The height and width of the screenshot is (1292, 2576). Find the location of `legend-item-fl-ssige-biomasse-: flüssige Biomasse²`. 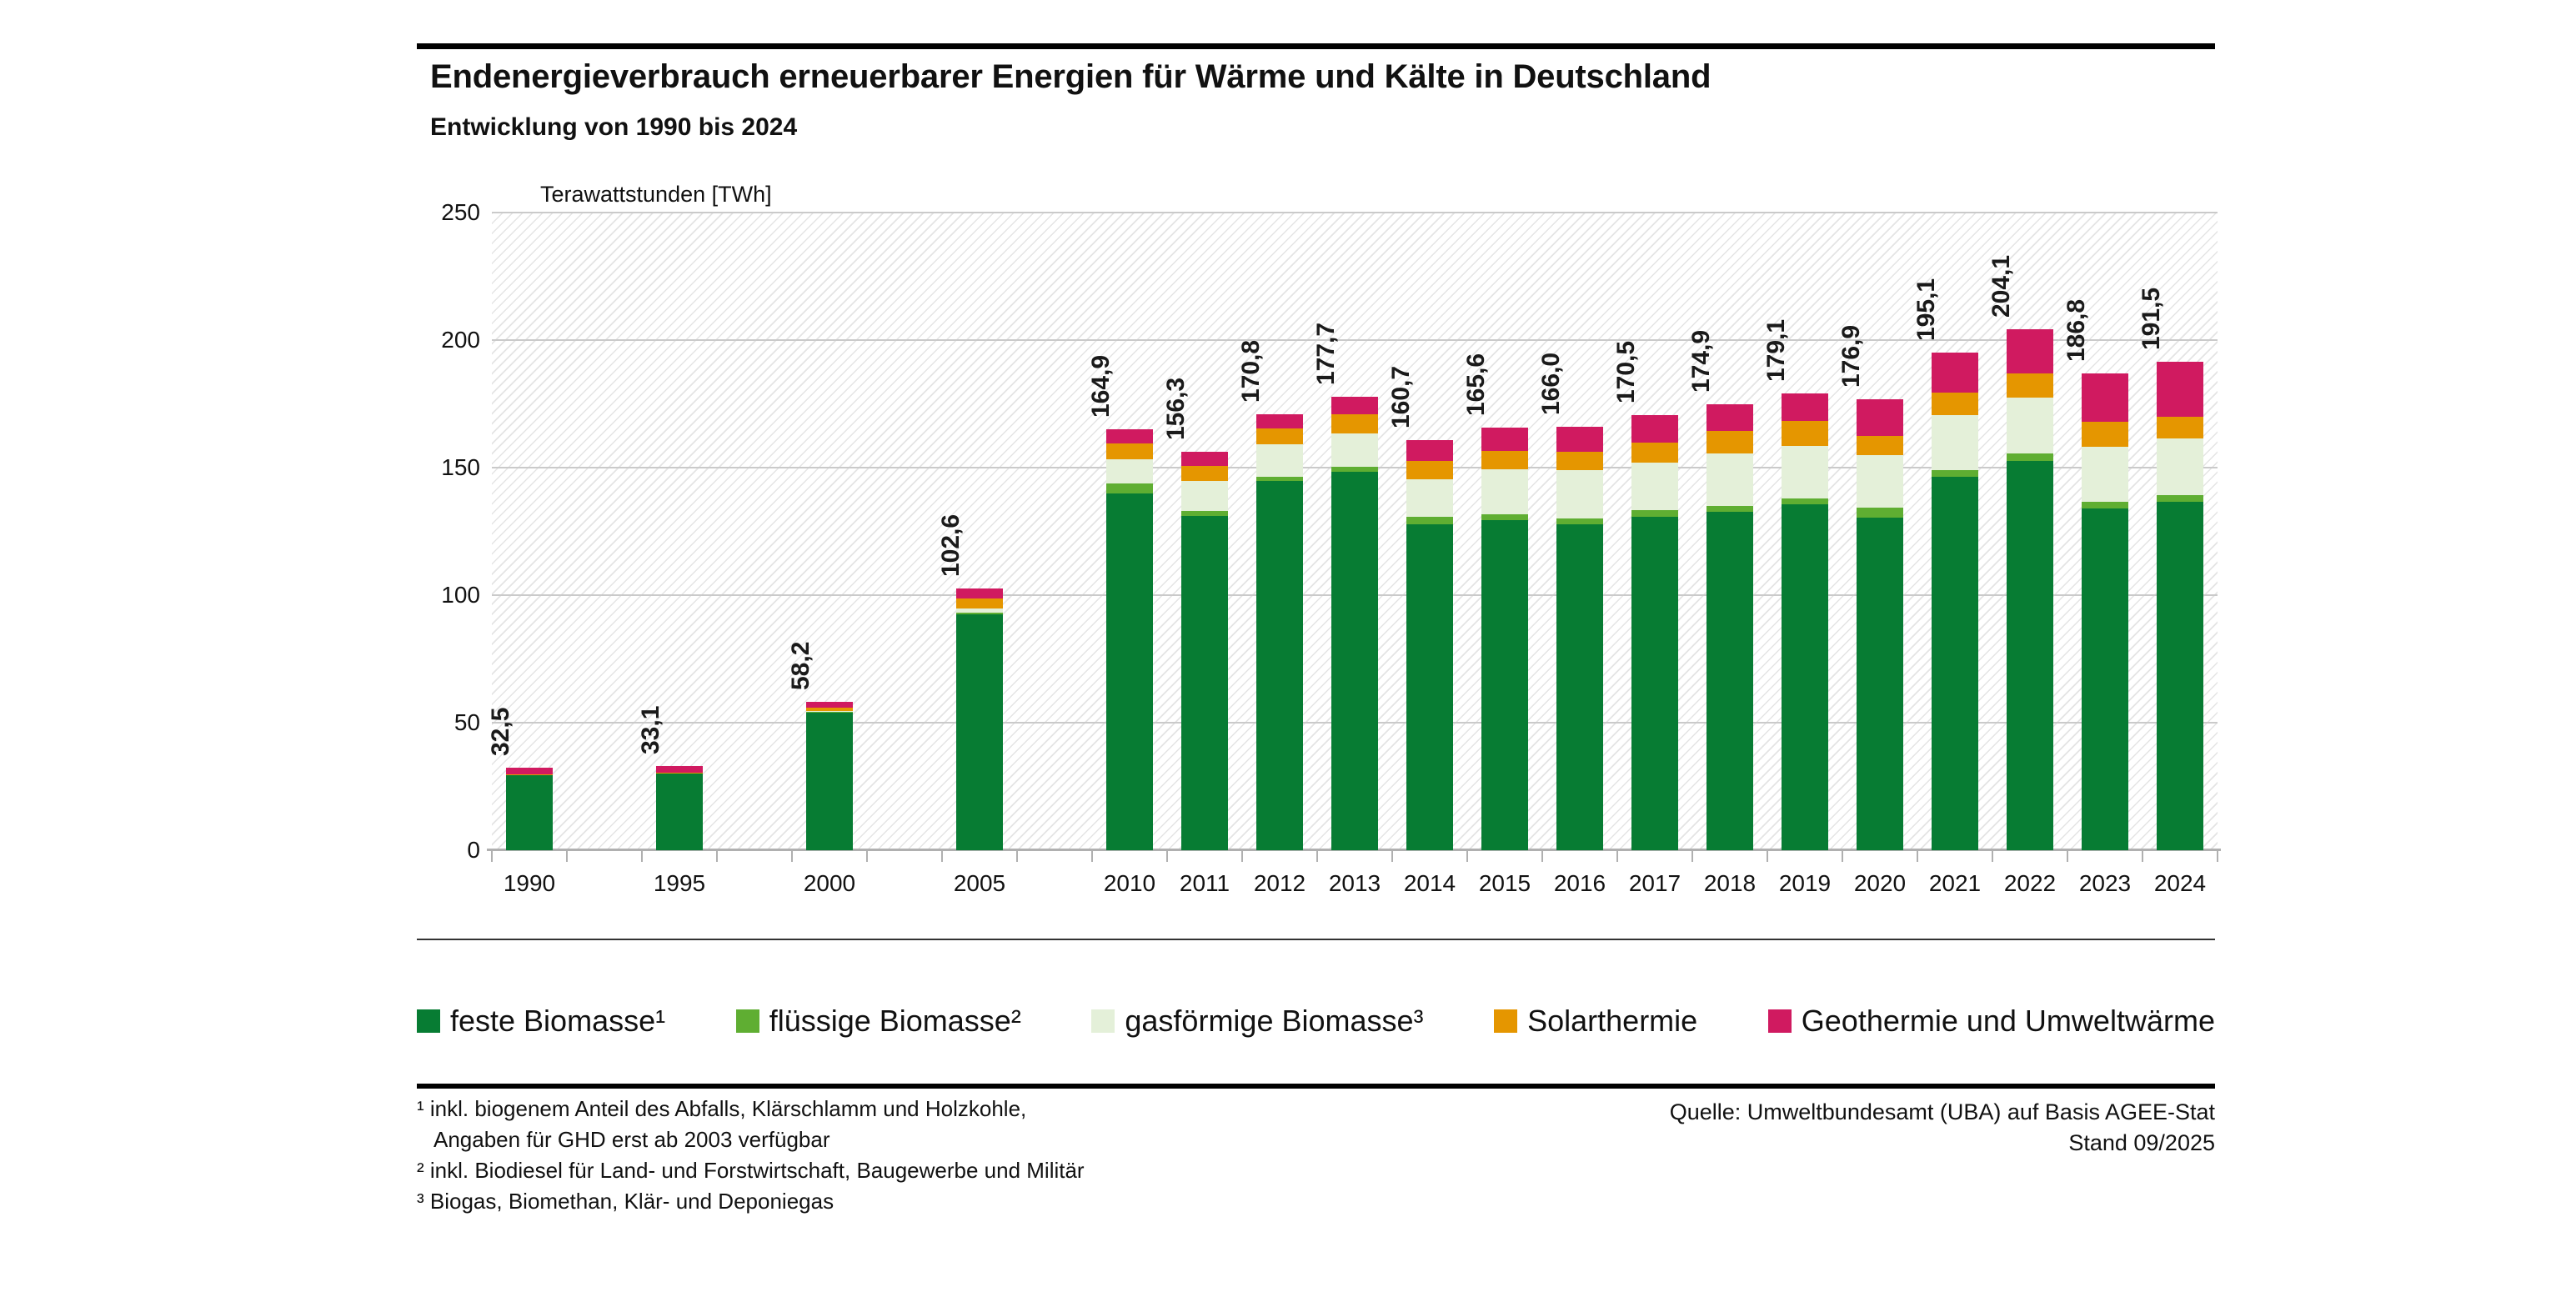

legend-item-fl-ssige-biomasse-: flüssige Biomasse² is located at coordinates (878, 1021).